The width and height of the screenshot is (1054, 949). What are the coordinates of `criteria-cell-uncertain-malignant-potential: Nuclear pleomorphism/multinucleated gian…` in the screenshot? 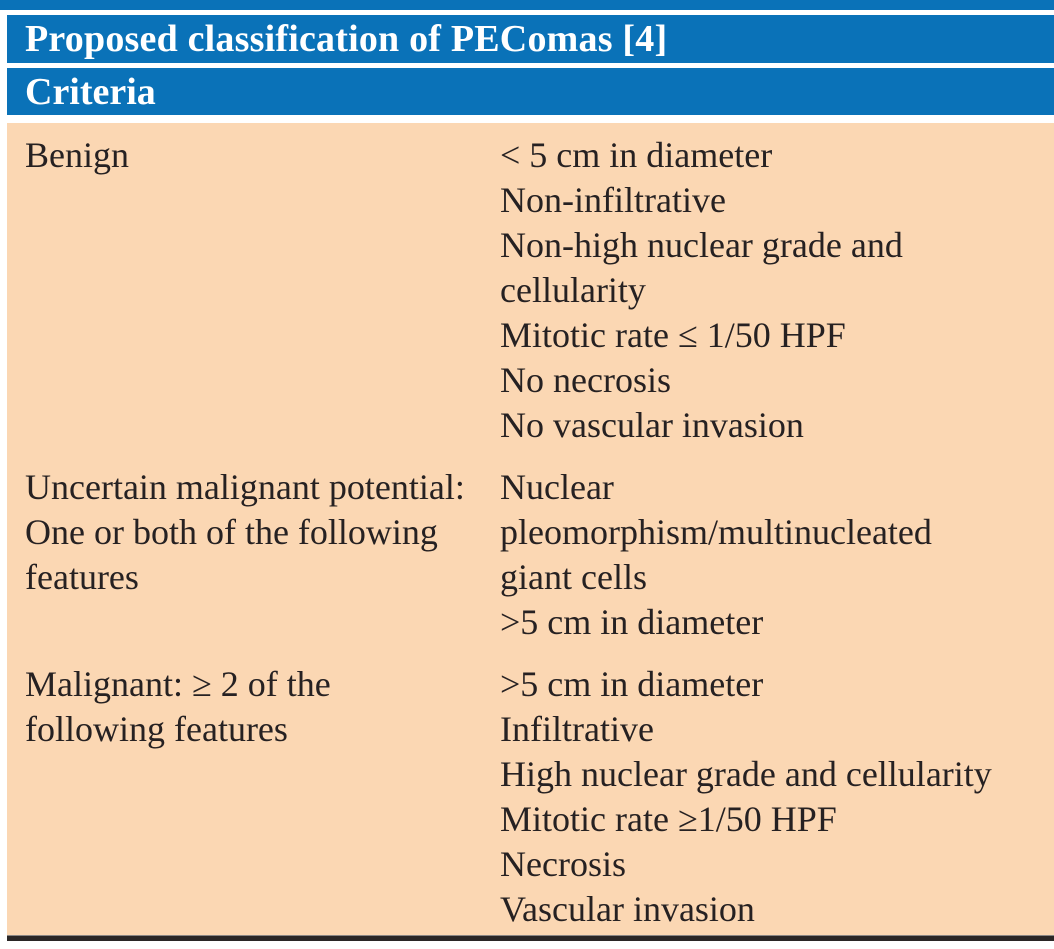 It's located at (716, 554).